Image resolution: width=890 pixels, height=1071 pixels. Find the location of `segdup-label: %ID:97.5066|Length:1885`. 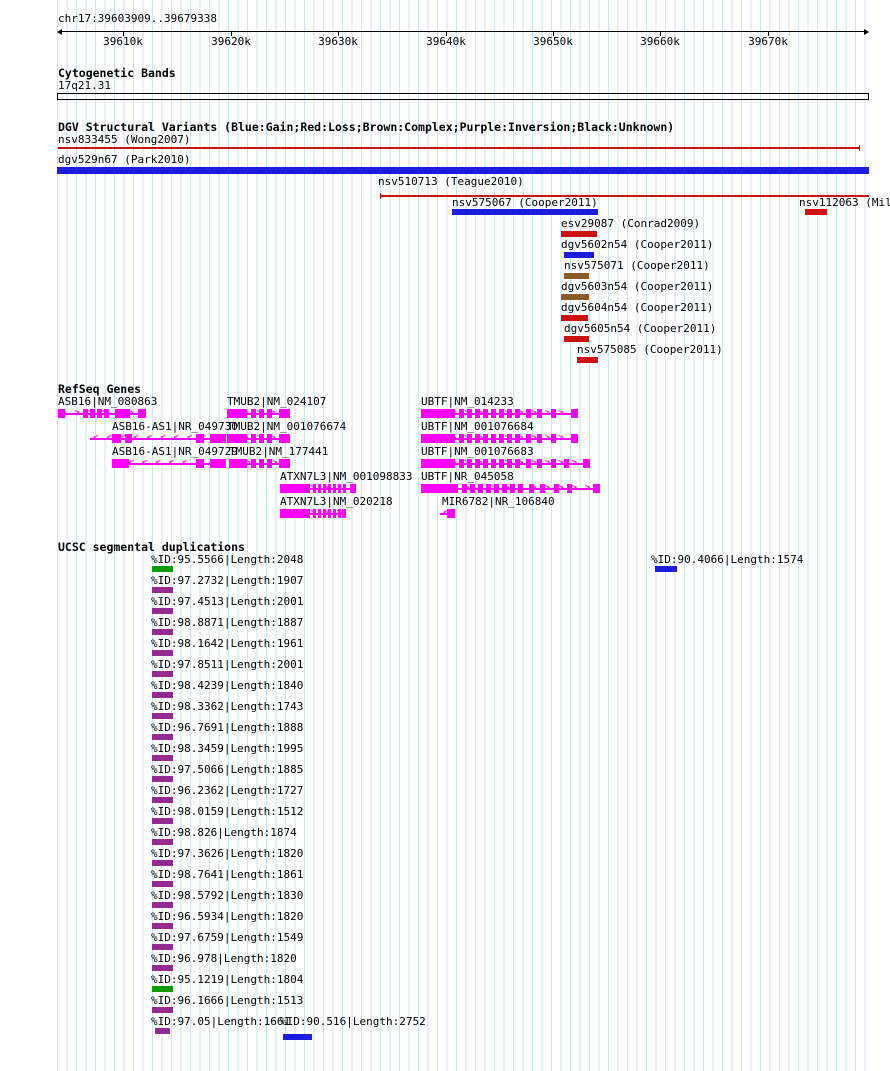

segdup-label: %ID:97.5066|Length:1885 is located at coordinates (227, 769).